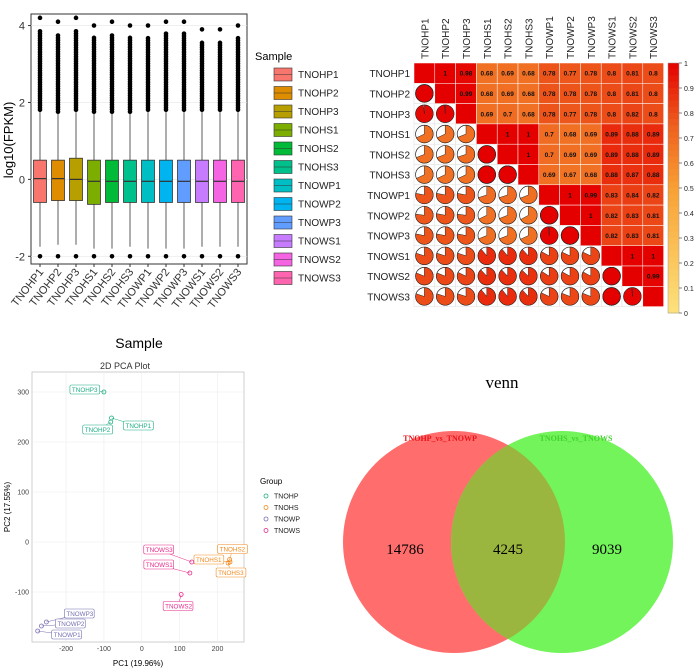  Describe the element at coordinates (23, 493) in the screenshot. I see `pca-y-tick-label: 100` at that location.